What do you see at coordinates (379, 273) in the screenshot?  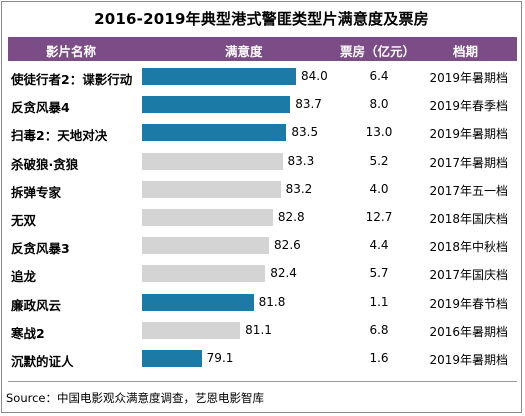 I see `box-office-value: 5.7` at bounding box center [379, 273].